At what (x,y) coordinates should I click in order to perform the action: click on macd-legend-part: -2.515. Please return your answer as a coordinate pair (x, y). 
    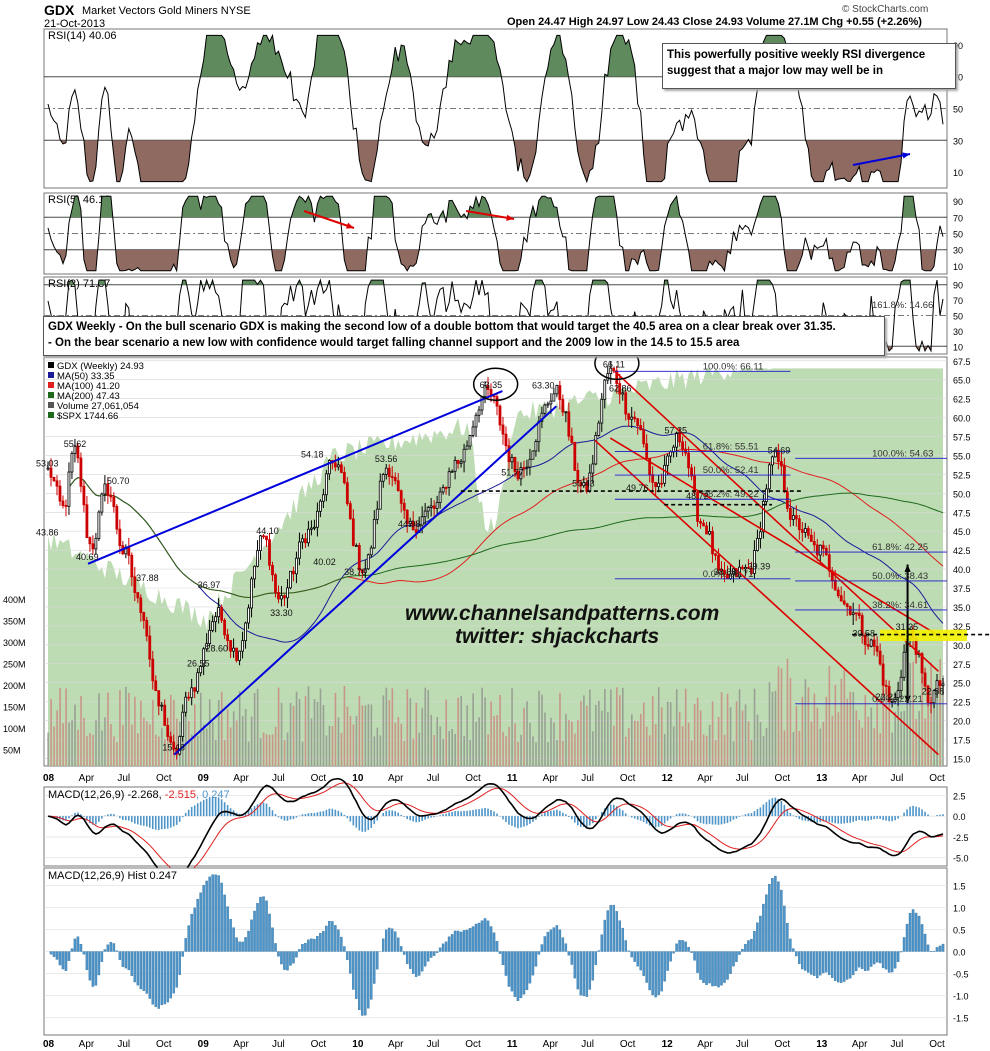
    Looking at the image, I should click on (180, 795).